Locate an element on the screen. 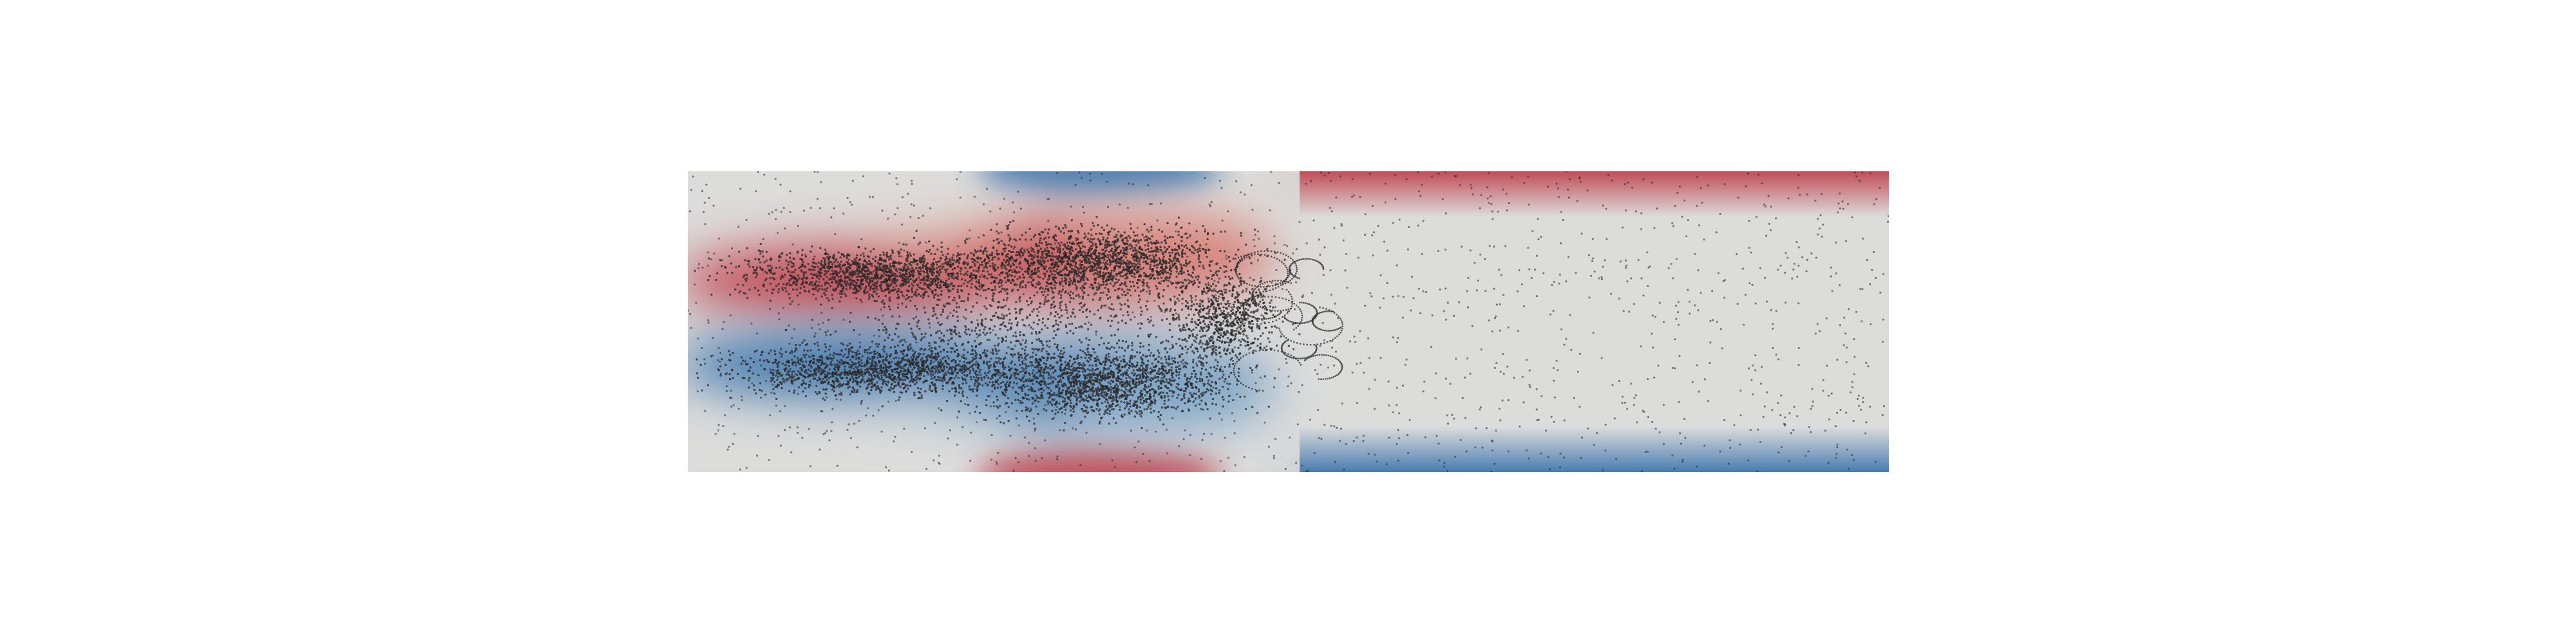  wall-shear-bands is located at coordinates (1566, 321).